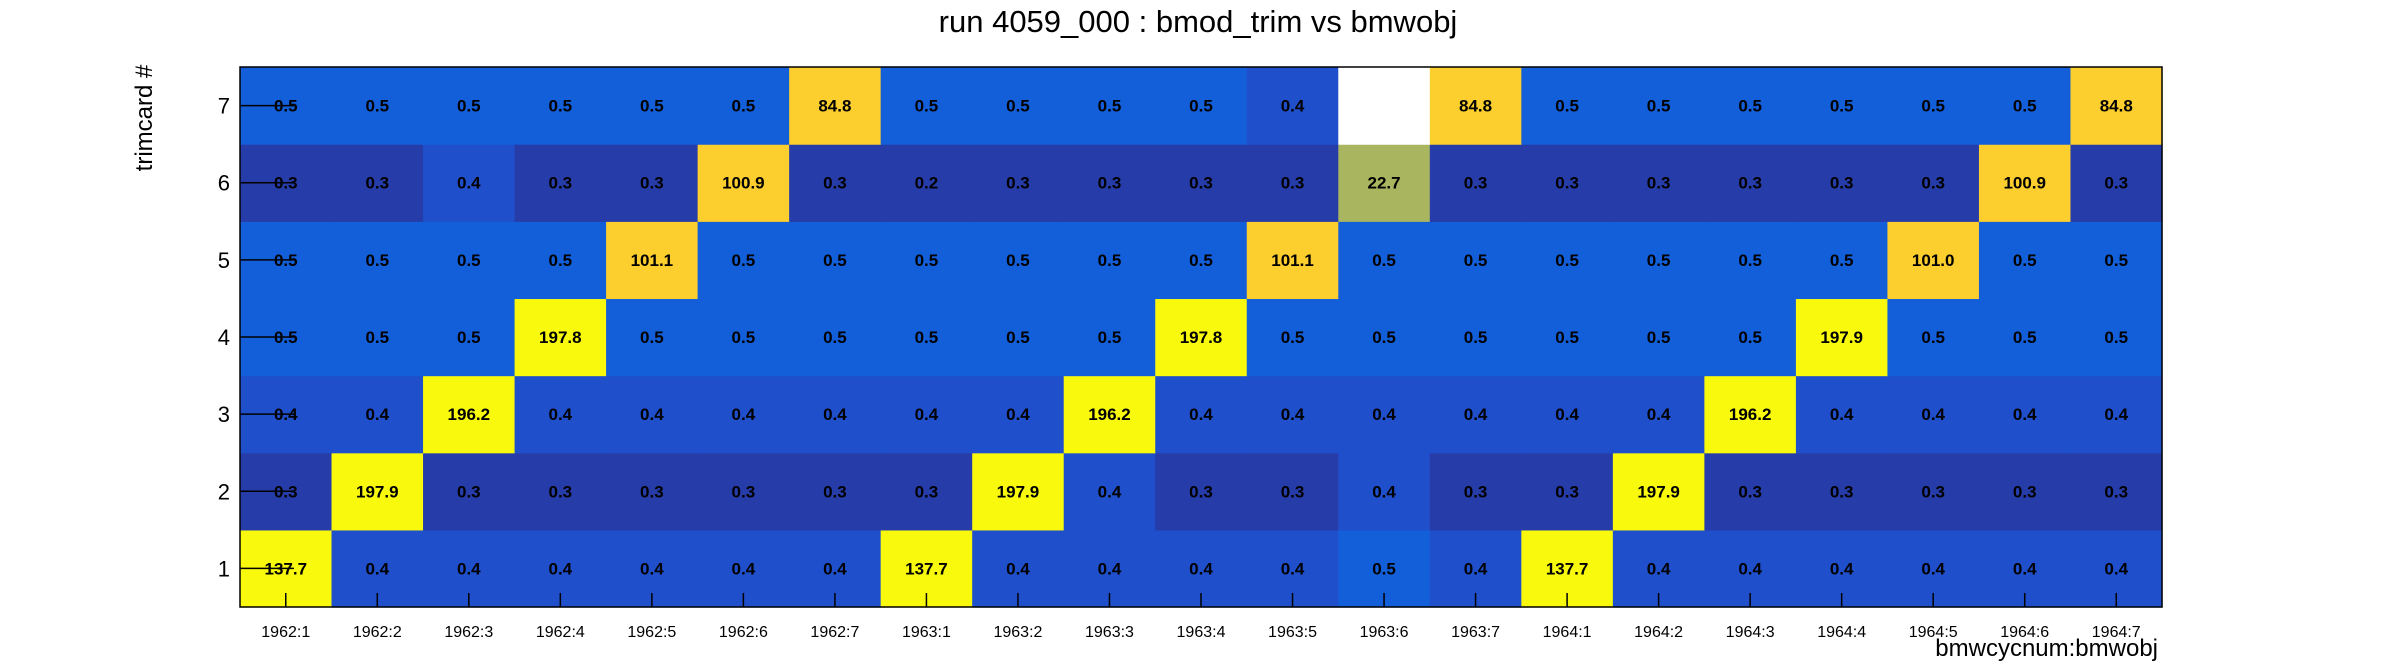 The image size is (2396, 672). Describe the element at coordinates (377, 632) in the screenshot. I see `x-tick-label: 1962:2` at that location.